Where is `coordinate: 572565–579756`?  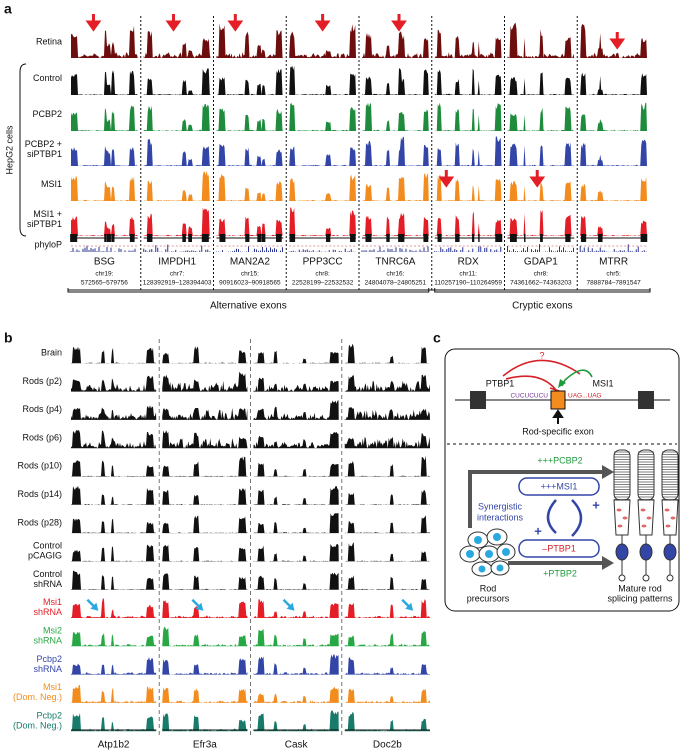
coordinate: 572565–579756 is located at coordinates (104, 283).